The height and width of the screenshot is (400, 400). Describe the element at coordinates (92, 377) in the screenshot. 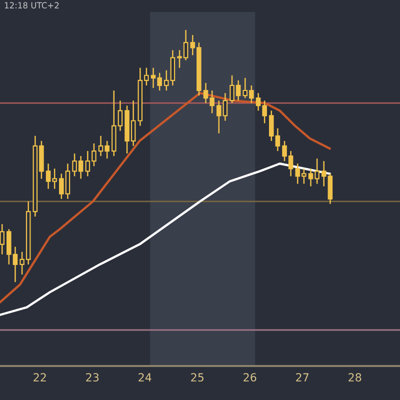

I see `x-tick-label: 23` at that location.